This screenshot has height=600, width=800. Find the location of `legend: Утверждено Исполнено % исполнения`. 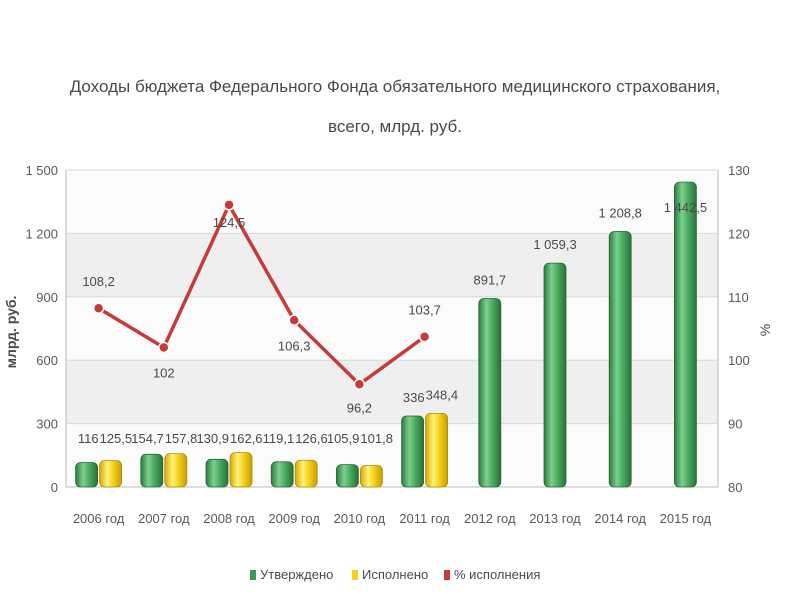

legend: Утверждено Исполнено % исполнения is located at coordinates (395, 574).